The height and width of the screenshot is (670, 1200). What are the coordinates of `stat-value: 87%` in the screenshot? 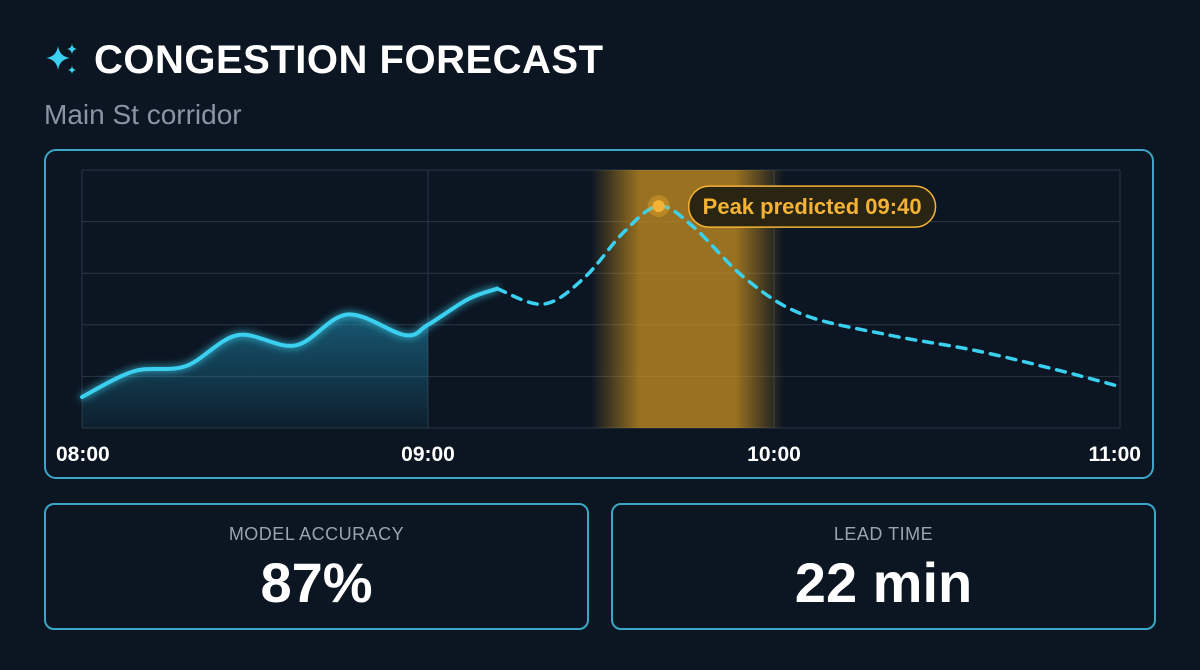 It's located at (316, 582).